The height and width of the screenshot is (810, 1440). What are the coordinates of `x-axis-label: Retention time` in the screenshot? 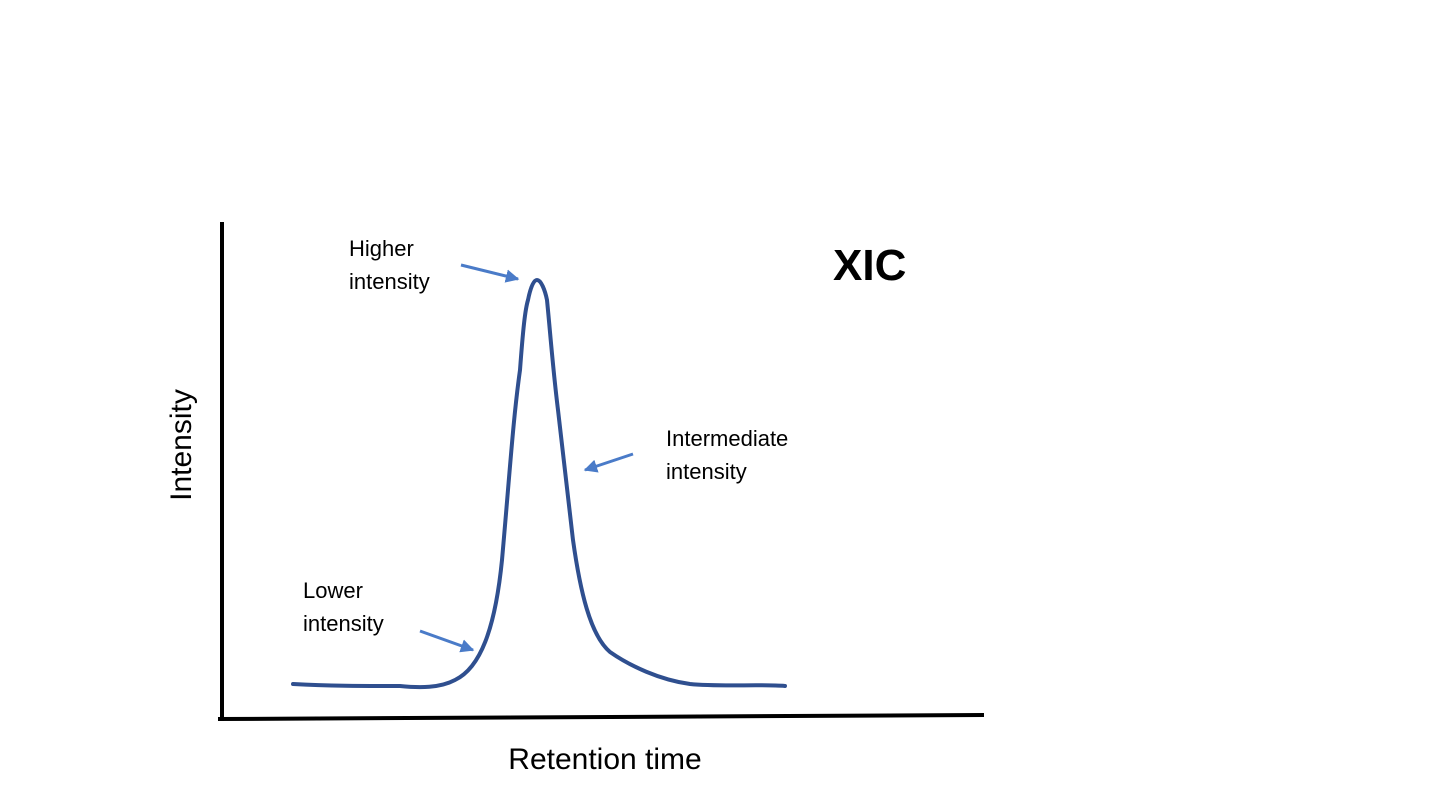 It's located at (604, 759).